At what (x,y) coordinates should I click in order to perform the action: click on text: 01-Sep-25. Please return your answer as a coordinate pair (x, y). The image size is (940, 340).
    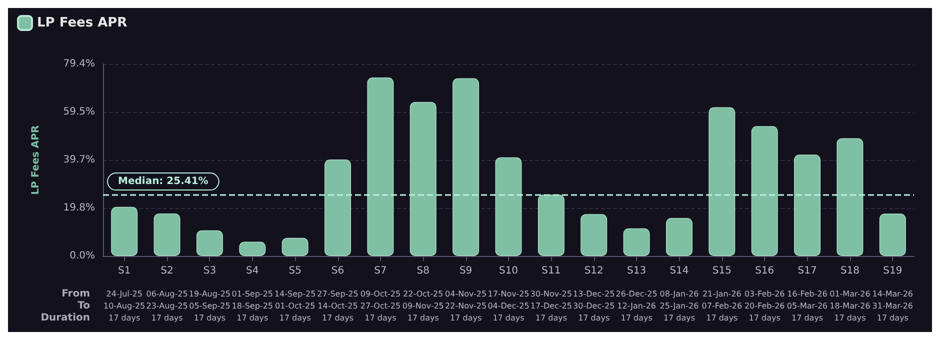
    Looking at the image, I should click on (253, 294).